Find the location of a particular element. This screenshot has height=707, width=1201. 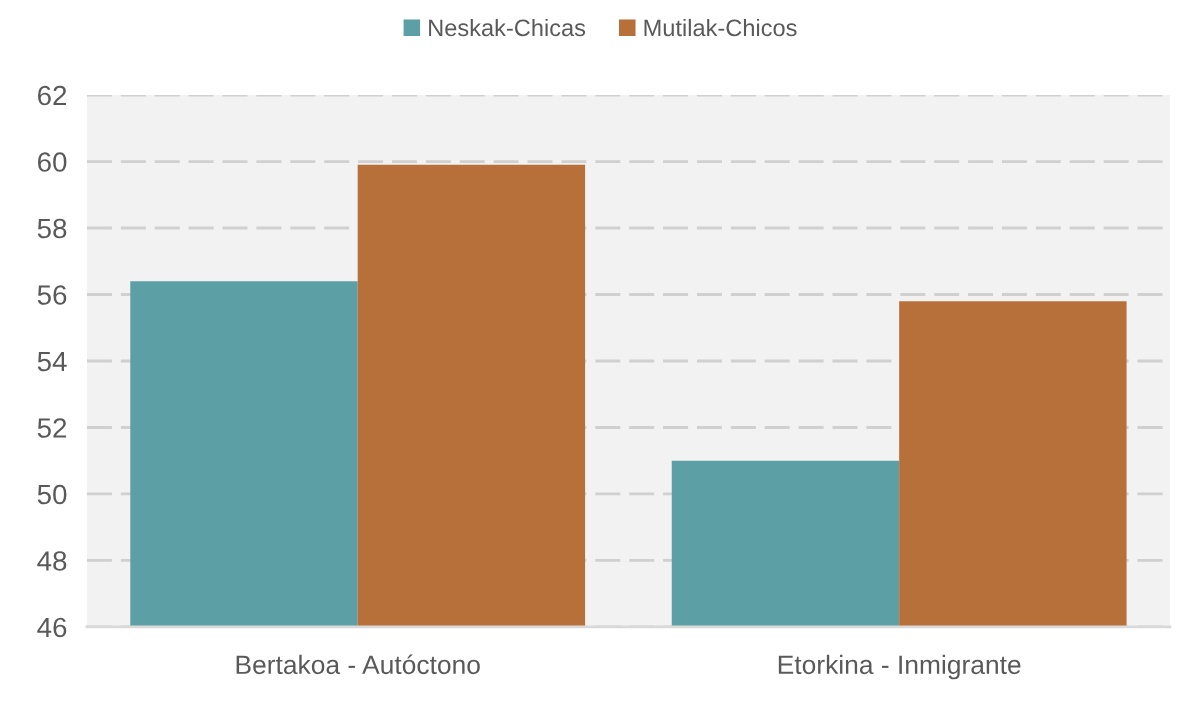

y-tick-label: 54 is located at coordinates (52, 361).